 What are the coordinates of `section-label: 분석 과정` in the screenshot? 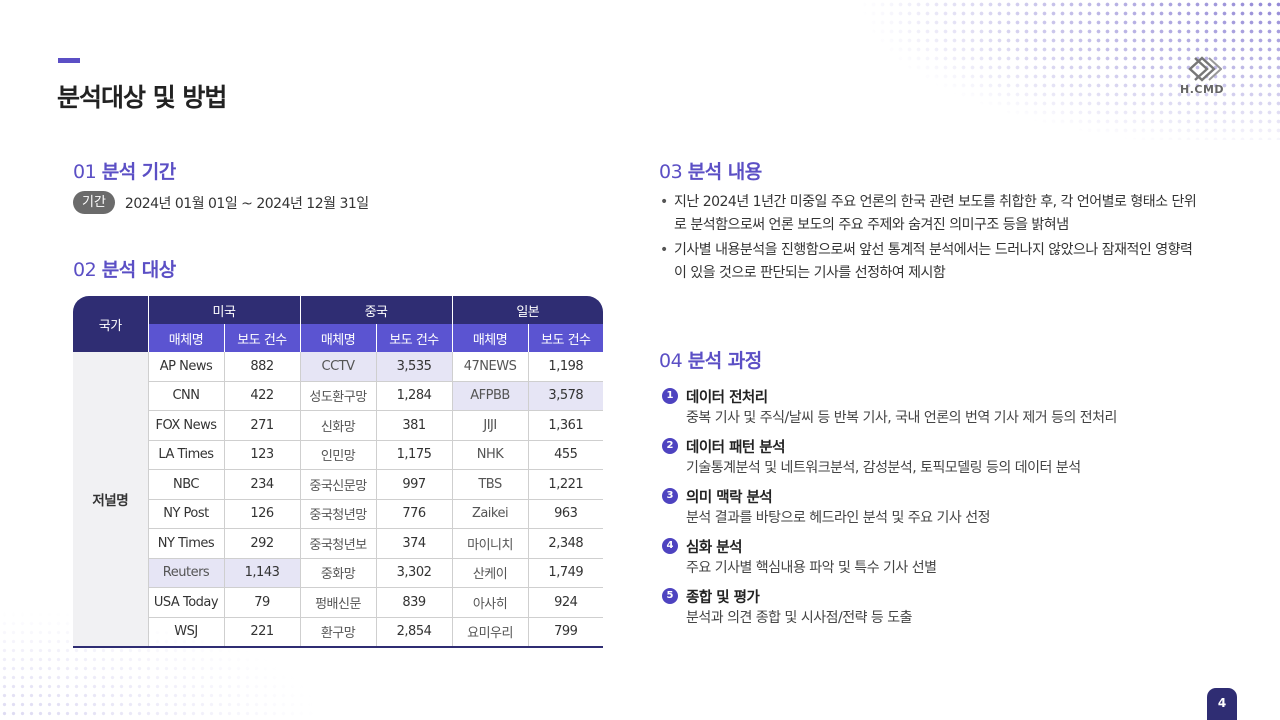 It's located at (725, 361).